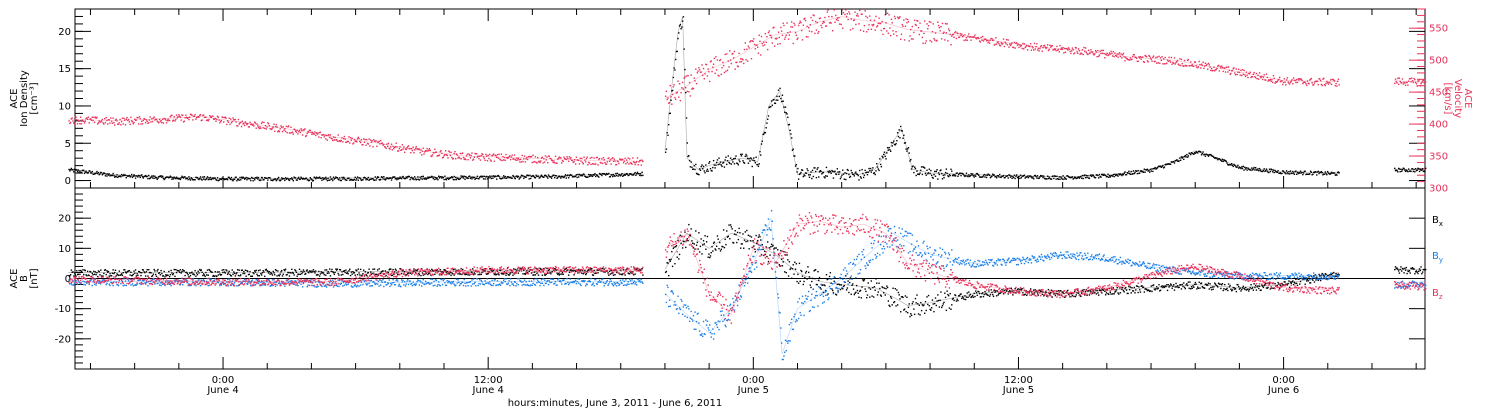 The width and height of the screenshot is (1500, 410). Describe the element at coordinates (1438, 61) in the screenshot. I see `y-right-tick-label: 500` at that location.